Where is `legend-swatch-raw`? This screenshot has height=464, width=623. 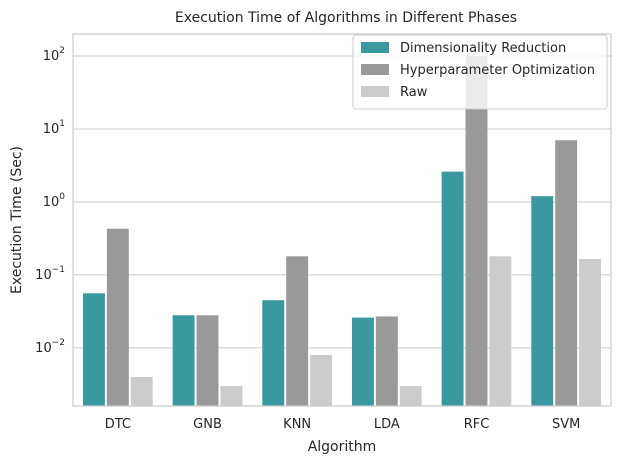
legend-swatch-raw is located at coordinates (375, 91).